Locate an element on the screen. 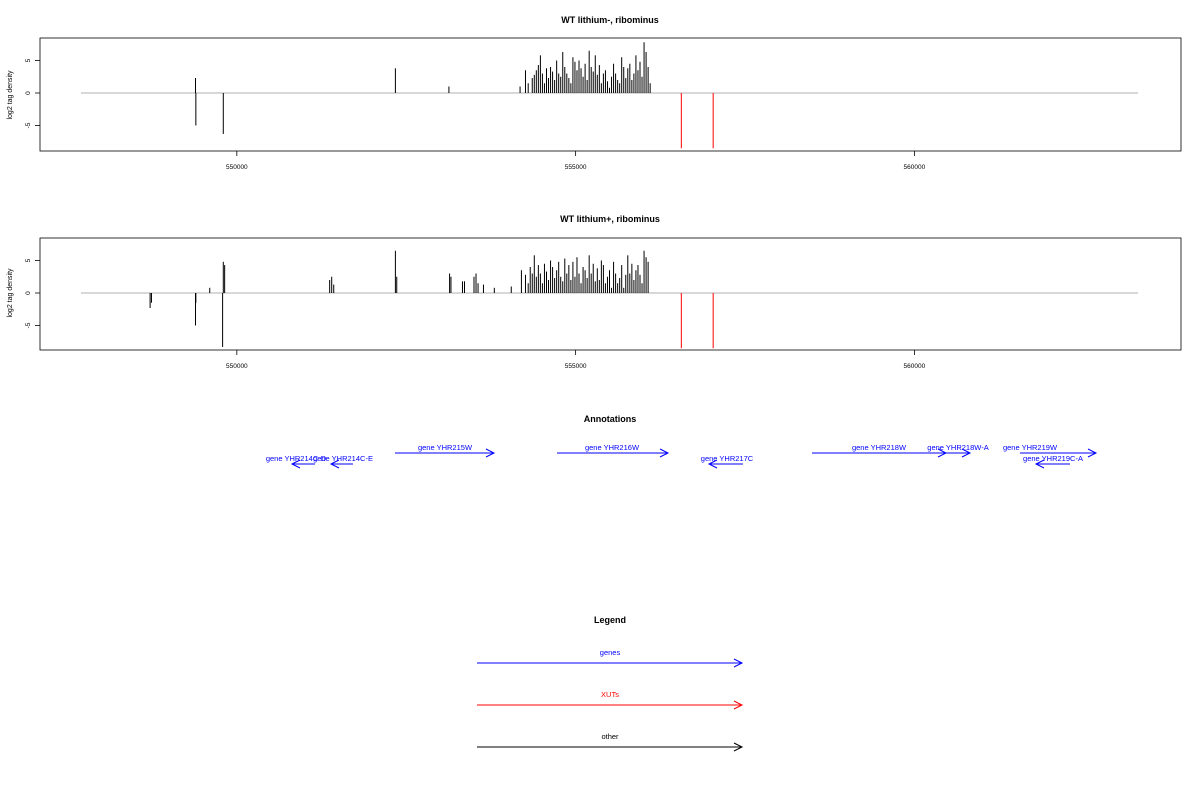 This screenshot has width=1200, height=800. gene-label: gene YHR214C-D is located at coordinates (296, 458).